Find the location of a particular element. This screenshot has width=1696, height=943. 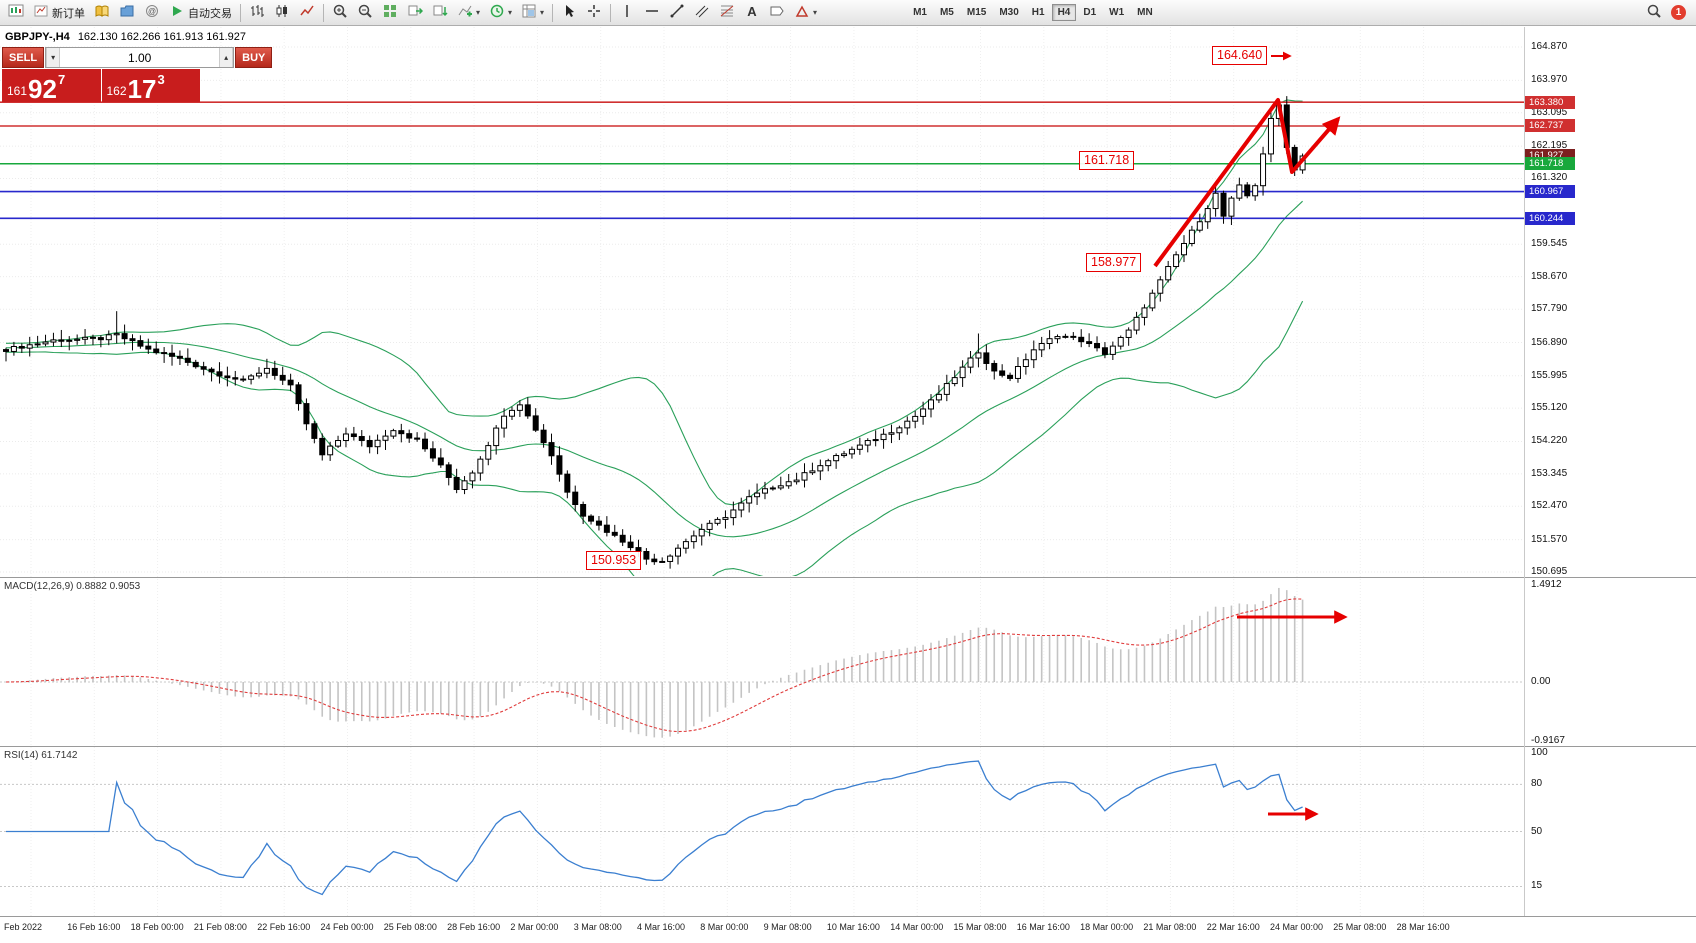

price-tick: 156.890 is located at coordinates (1549, 342).